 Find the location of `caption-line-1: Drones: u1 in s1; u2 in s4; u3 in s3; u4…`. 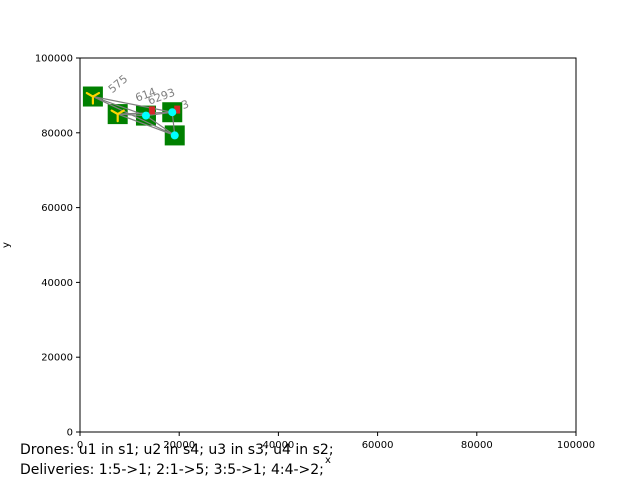

caption-line-1: Drones: u1 in s1; u2 in s4; u3 in s3; u4… is located at coordinates (177, 450).